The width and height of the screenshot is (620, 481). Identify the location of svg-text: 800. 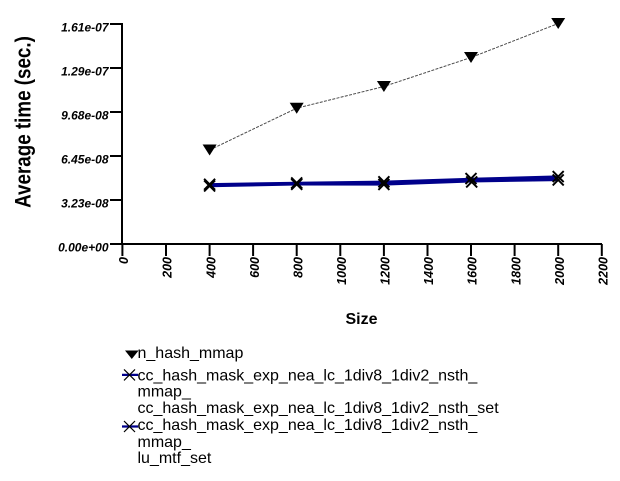
(298, 267).